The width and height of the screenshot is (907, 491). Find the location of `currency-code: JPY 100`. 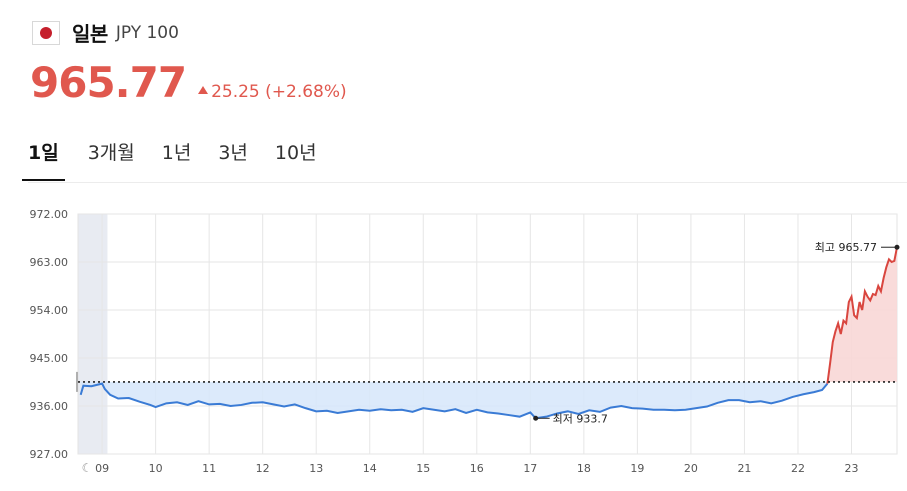

currency-code: JPY 100 is located at coordinates (147, 32).